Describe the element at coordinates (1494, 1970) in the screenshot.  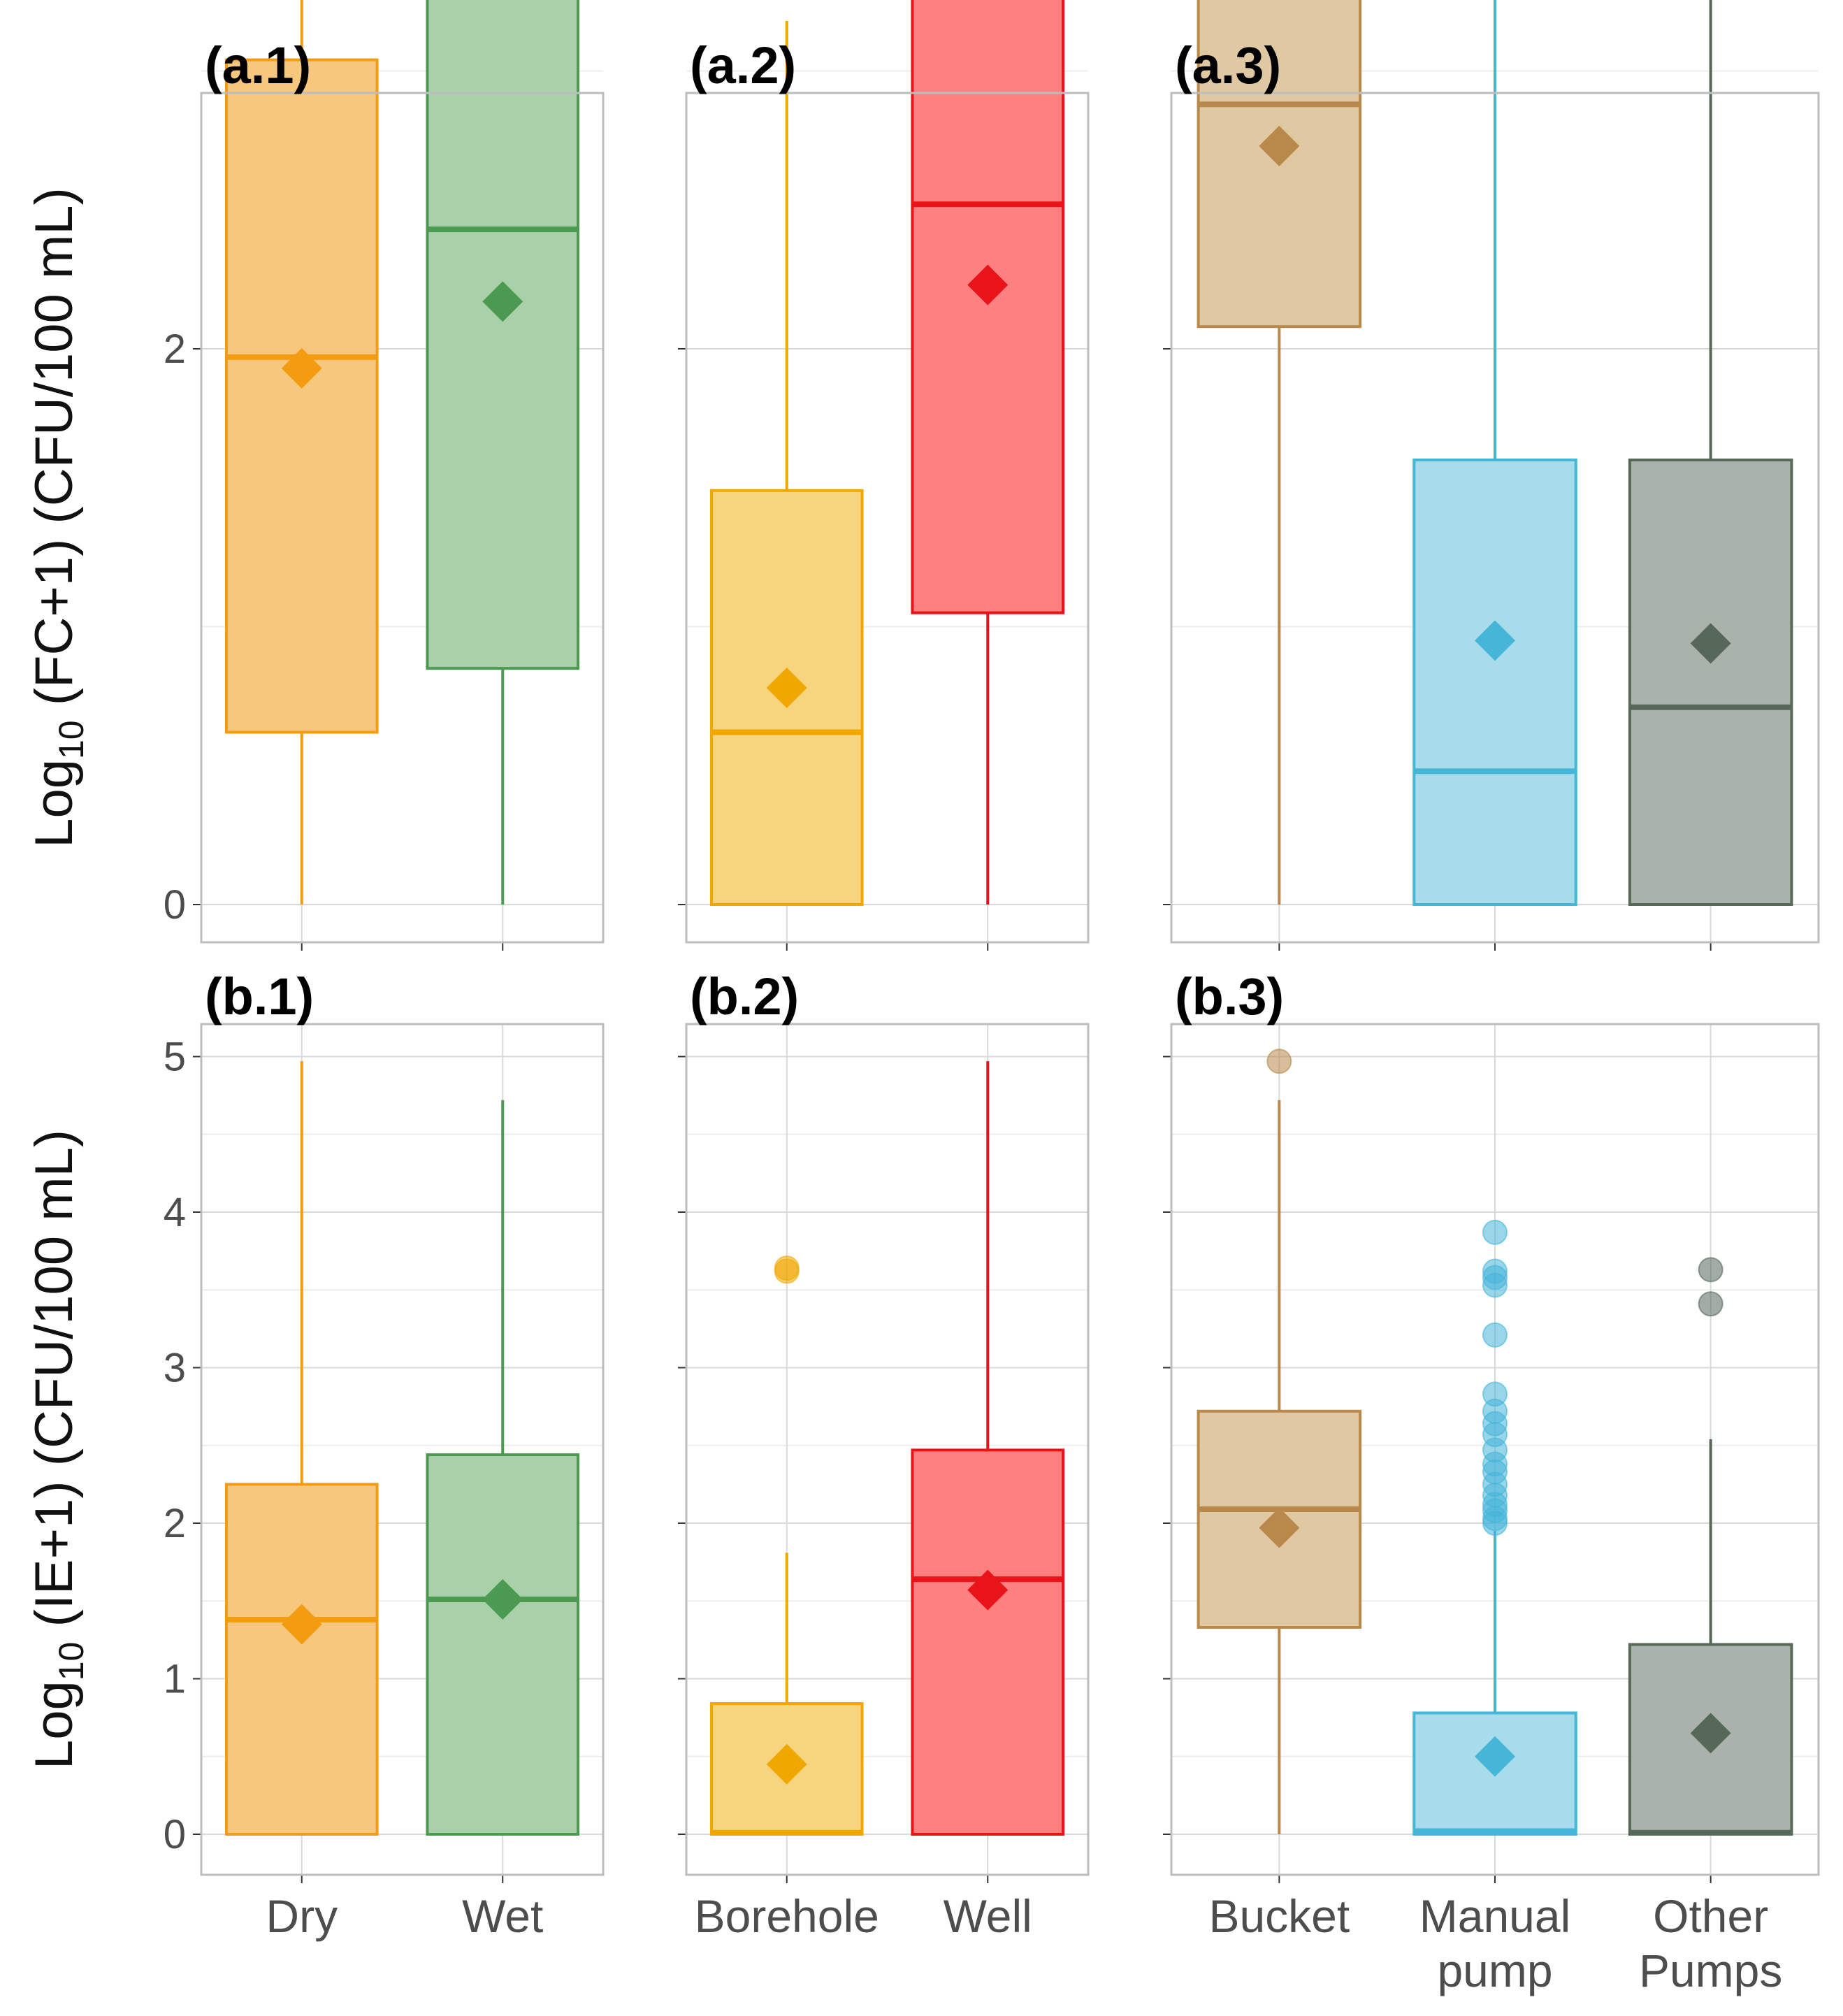
I see `x-tick-label: pump` at that location.